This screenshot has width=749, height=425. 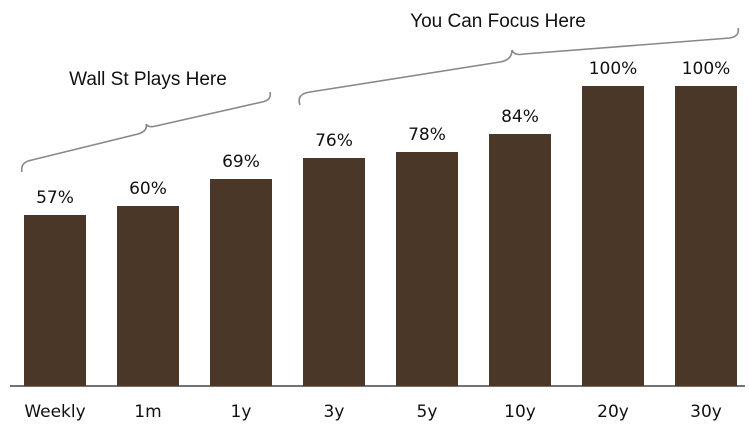 What do you see at coordinates (498, 21) in the screenshot?
I see `annotation: You Can Focus Here` at bounding box center [498, 21].